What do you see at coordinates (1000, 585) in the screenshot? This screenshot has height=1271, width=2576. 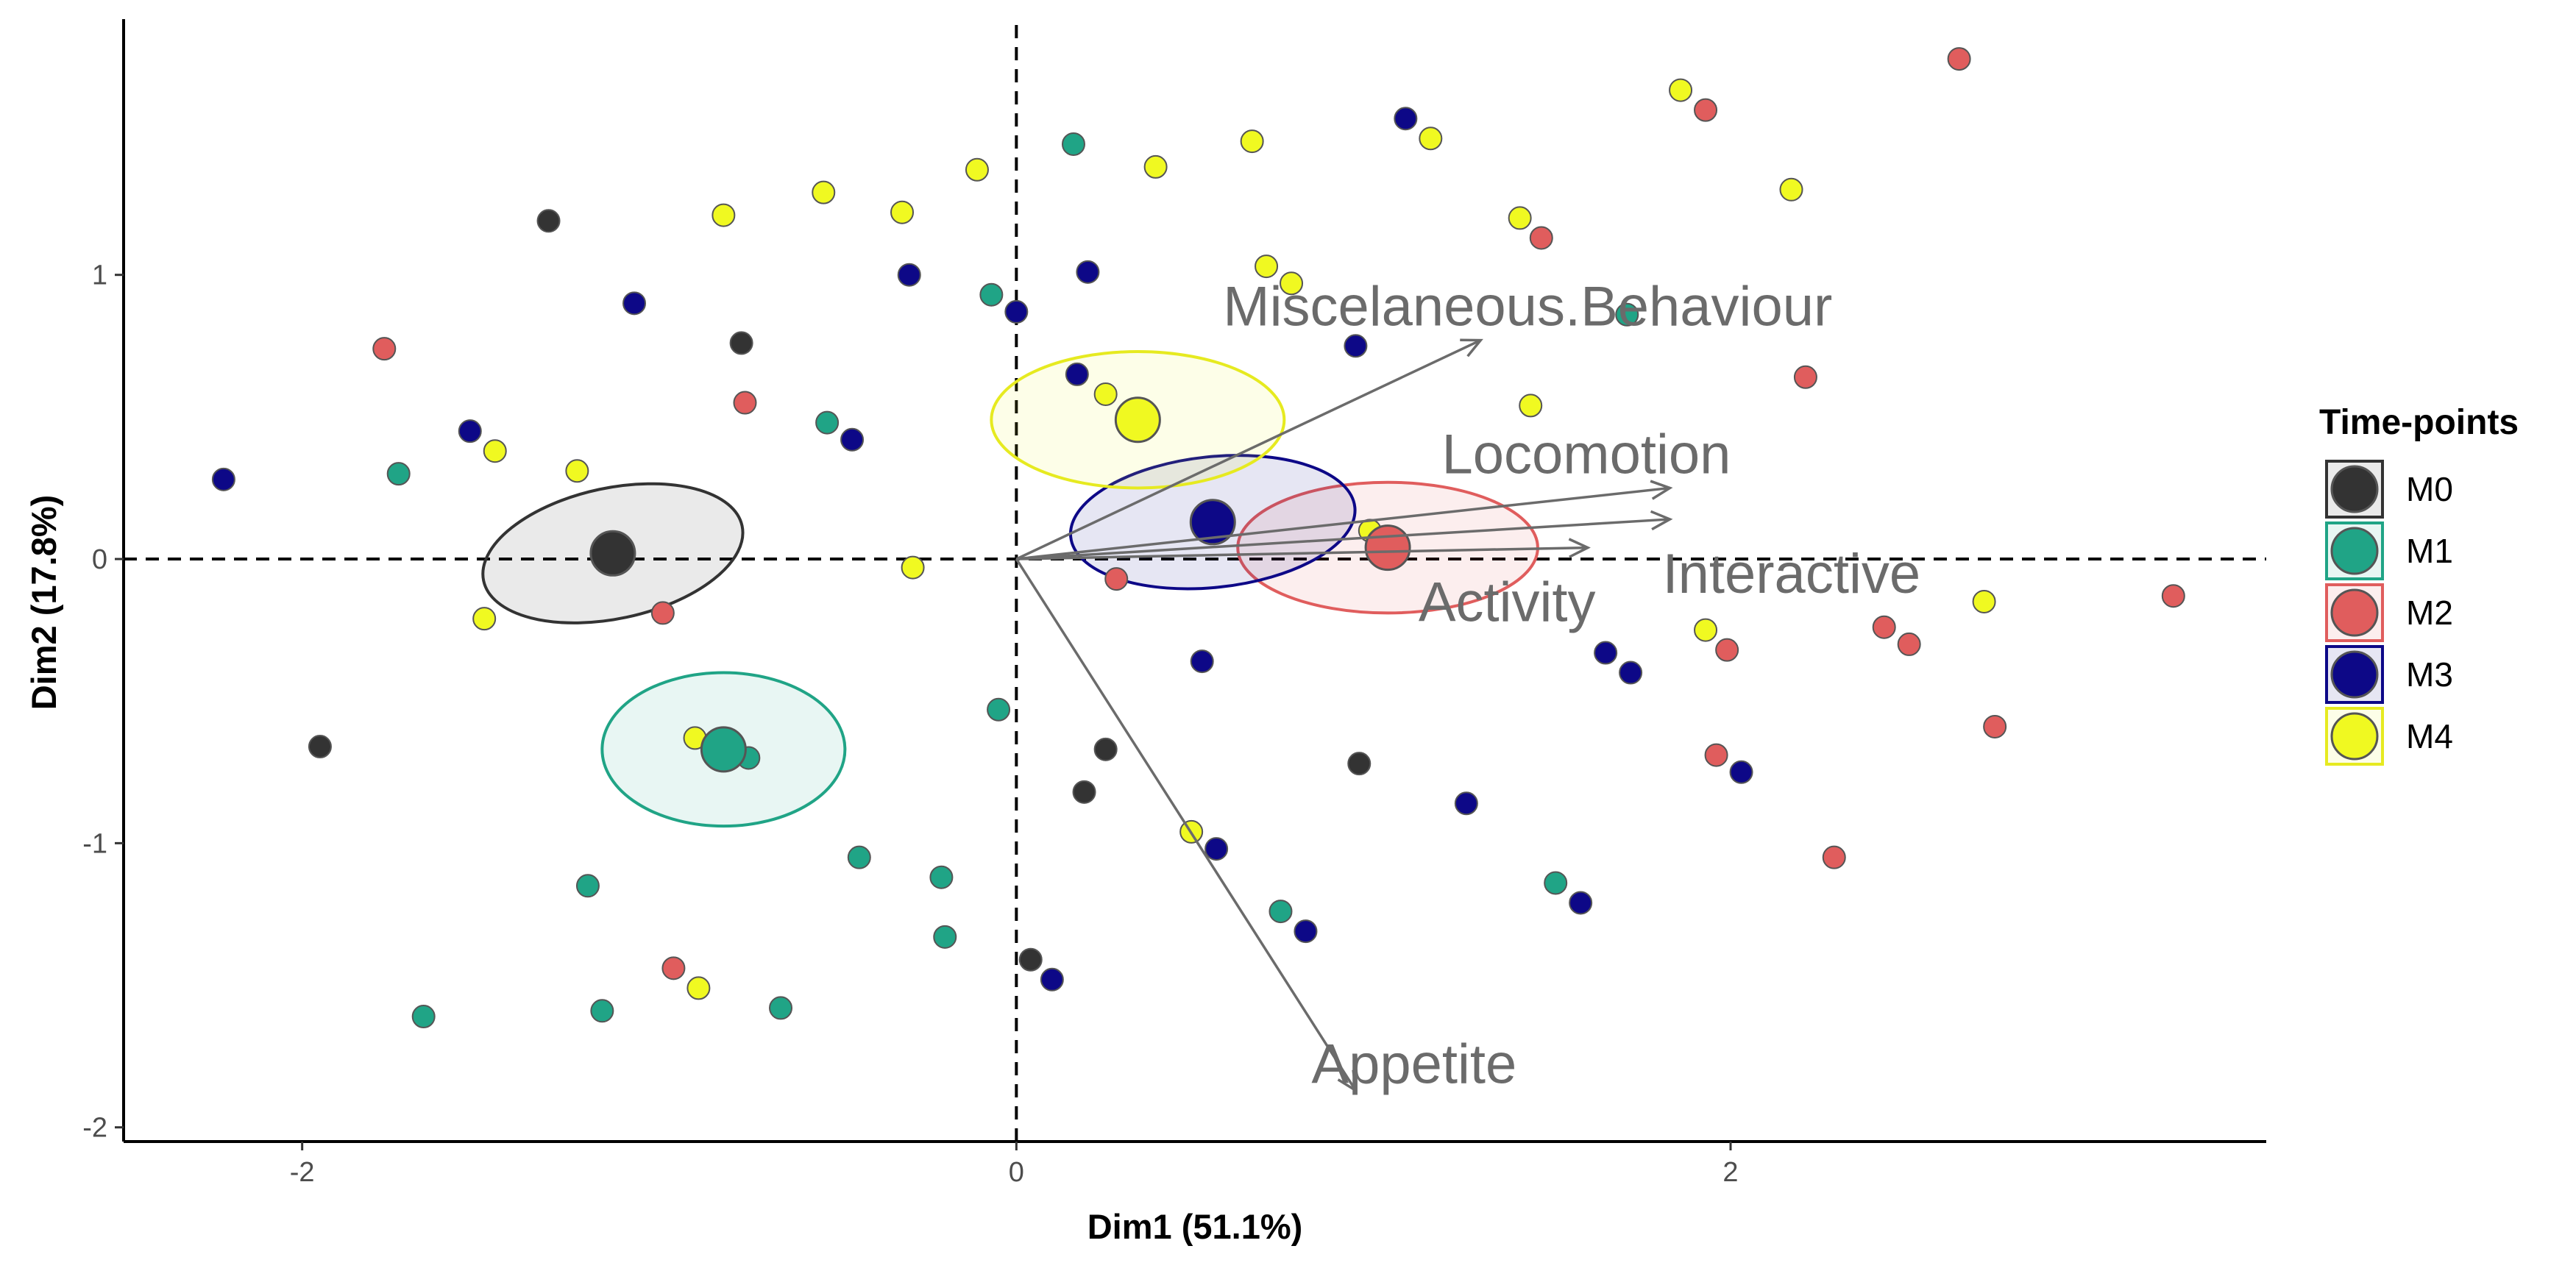 I see `group-centroids` at bounding box center [1000, 585].